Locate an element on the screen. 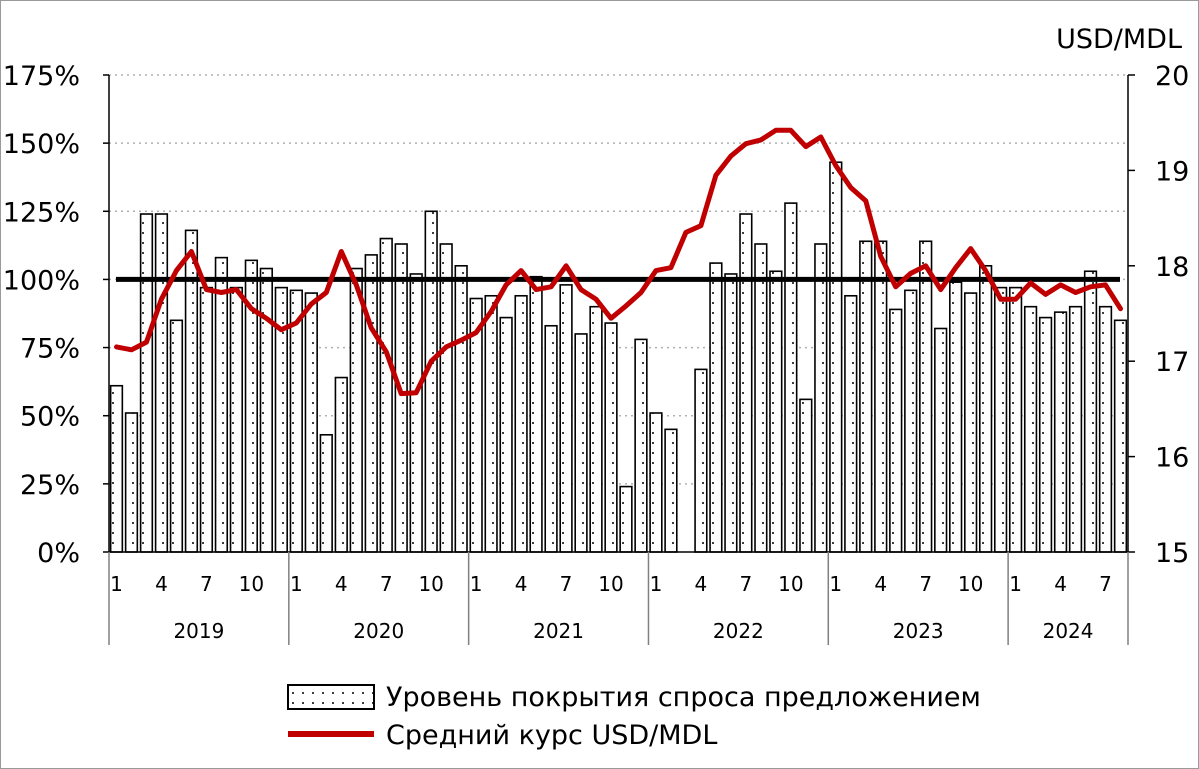 The width and height of the screenshot is (1199, 769). right-tick-label: 19 is located at coordinates (1172, 171).